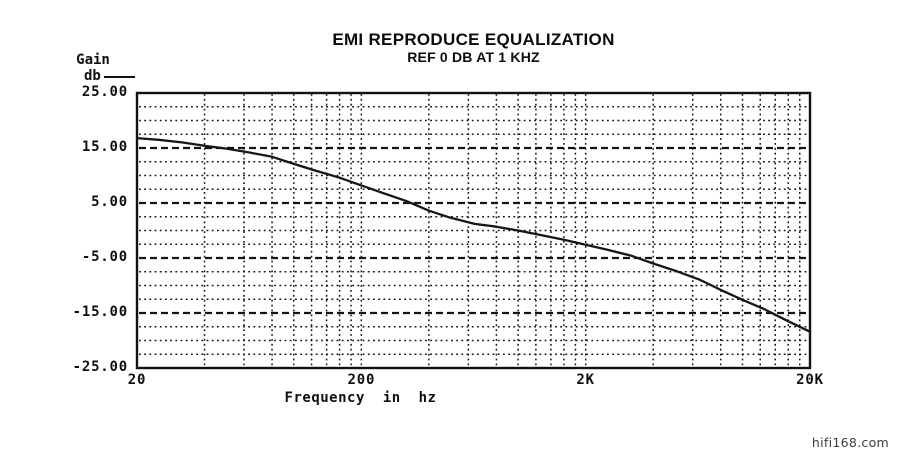 The image size is (900, 457). I want to click on y-tick-label: -5.00, so click(104, 257).